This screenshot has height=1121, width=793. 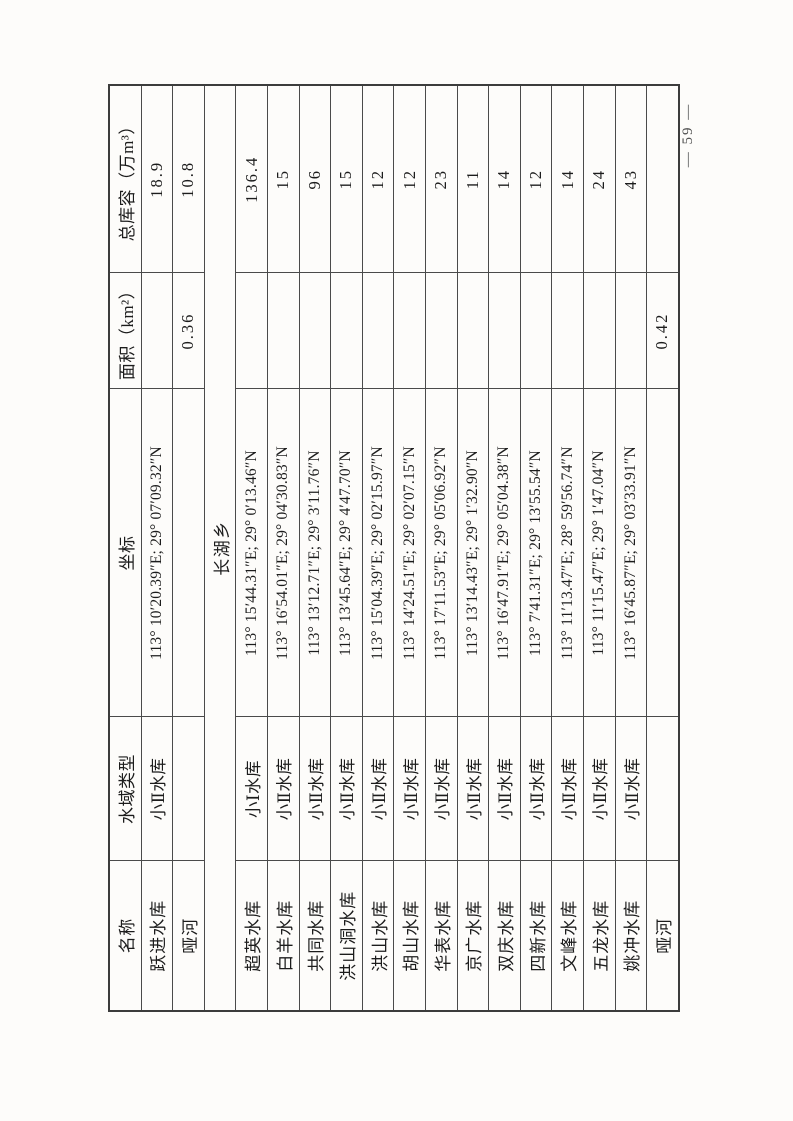 I want to click on area-cell: 0.36, so click(x=188, y=331).